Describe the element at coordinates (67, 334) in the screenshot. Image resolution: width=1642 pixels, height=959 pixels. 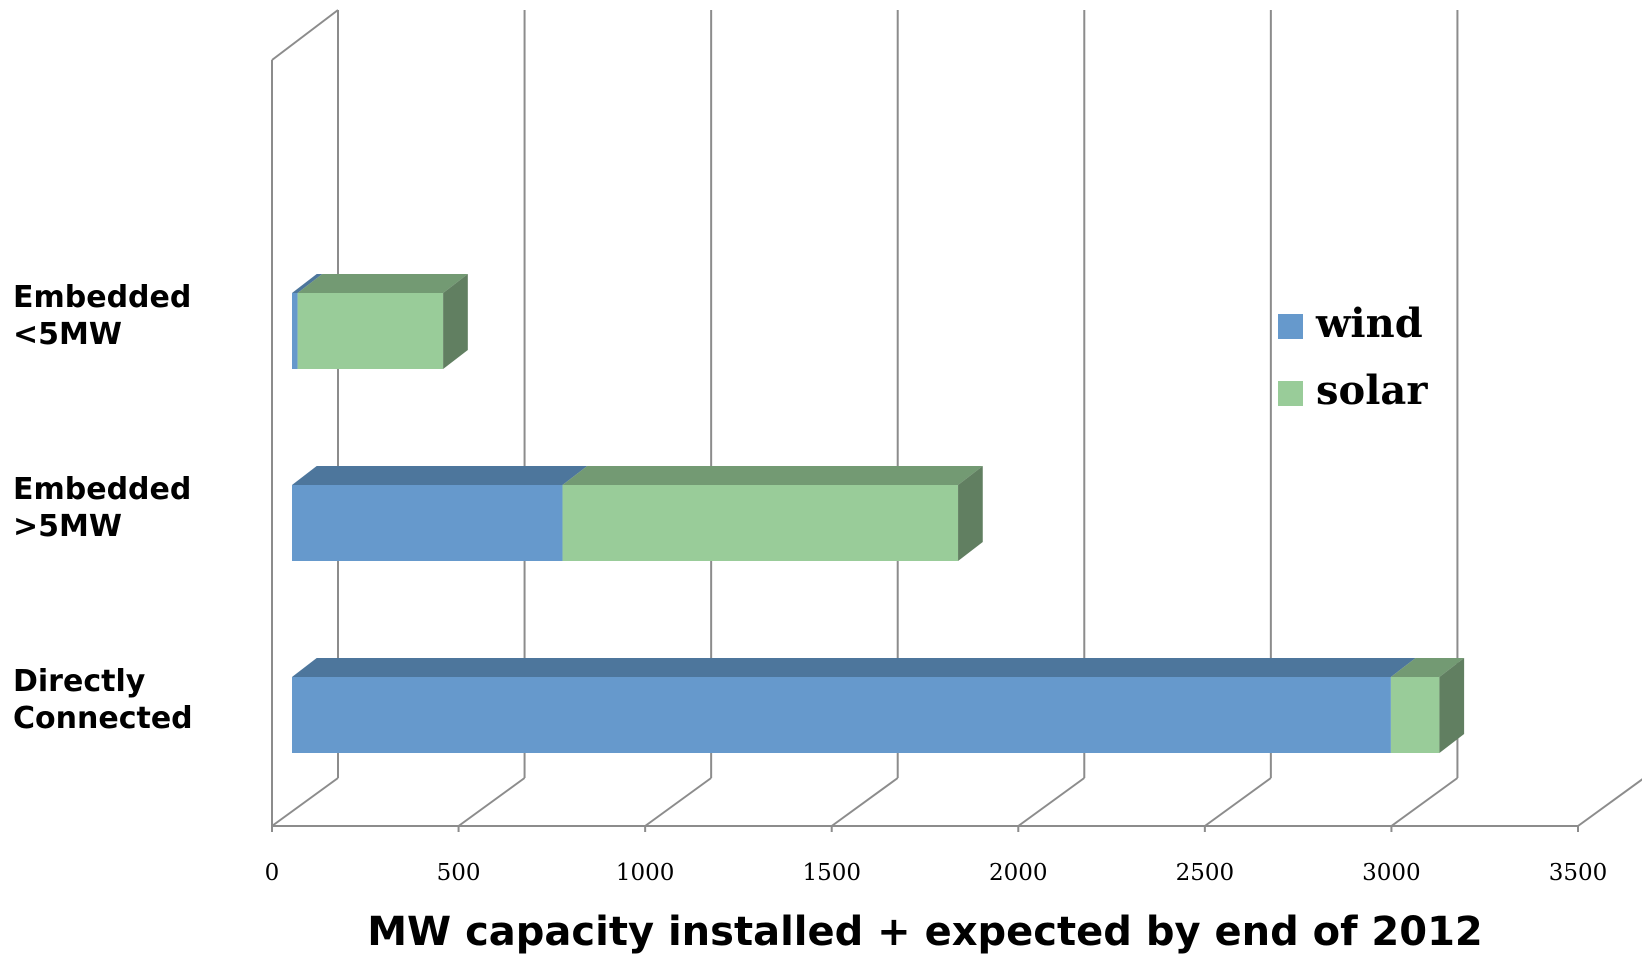
I see `category-label: <5MW` at that location.